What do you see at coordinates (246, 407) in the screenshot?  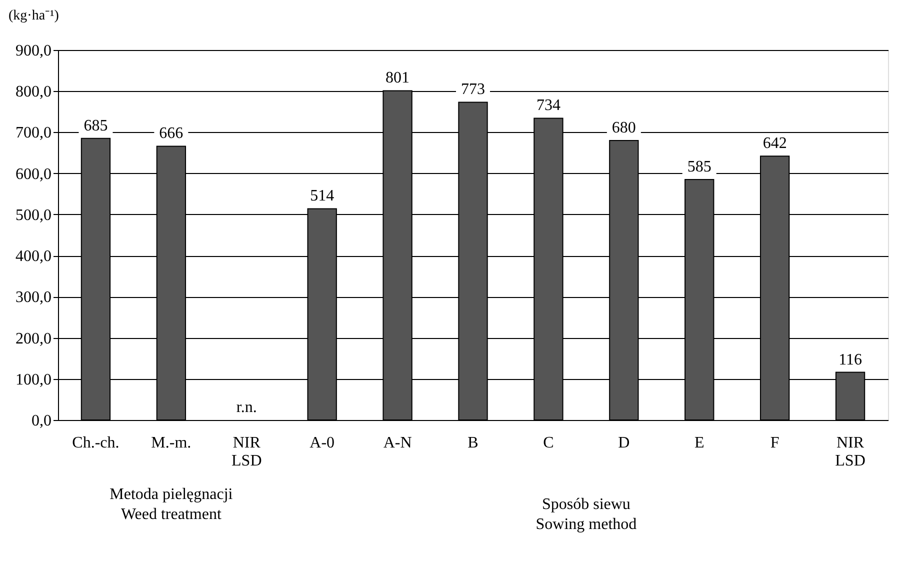 I see `text: r.n.` at bounding box center [246, 407].